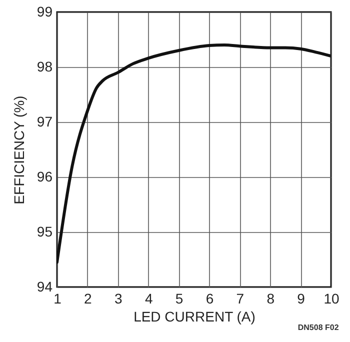 The height and width of the screenshot is (342, 350). I want to click on y-tick-label: 96, so click(44, 176).